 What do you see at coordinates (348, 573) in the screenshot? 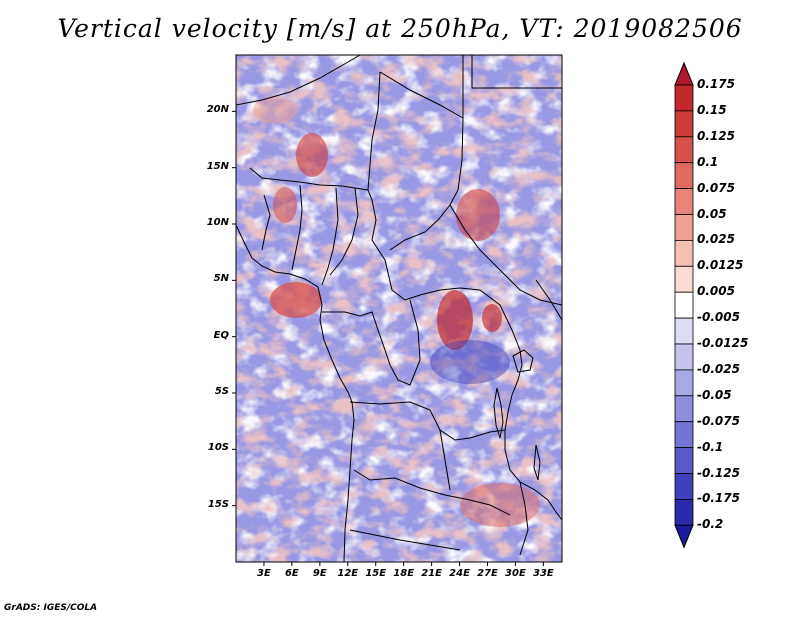
I see `lon-label: 12E` at bounding box center [348, 573].